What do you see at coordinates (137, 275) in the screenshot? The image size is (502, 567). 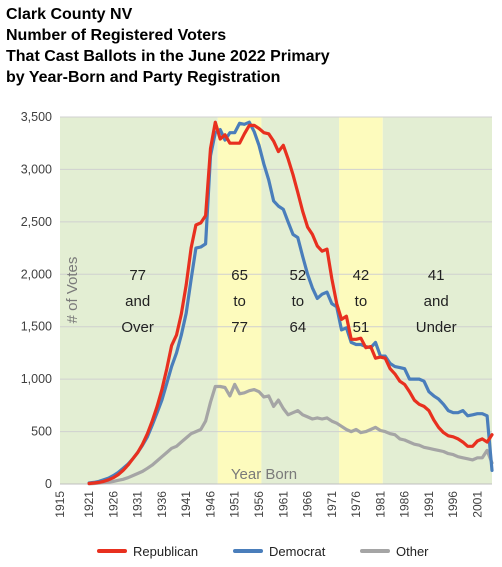 I see `band-label-0-0: 77` at bounding box center [137, 275].